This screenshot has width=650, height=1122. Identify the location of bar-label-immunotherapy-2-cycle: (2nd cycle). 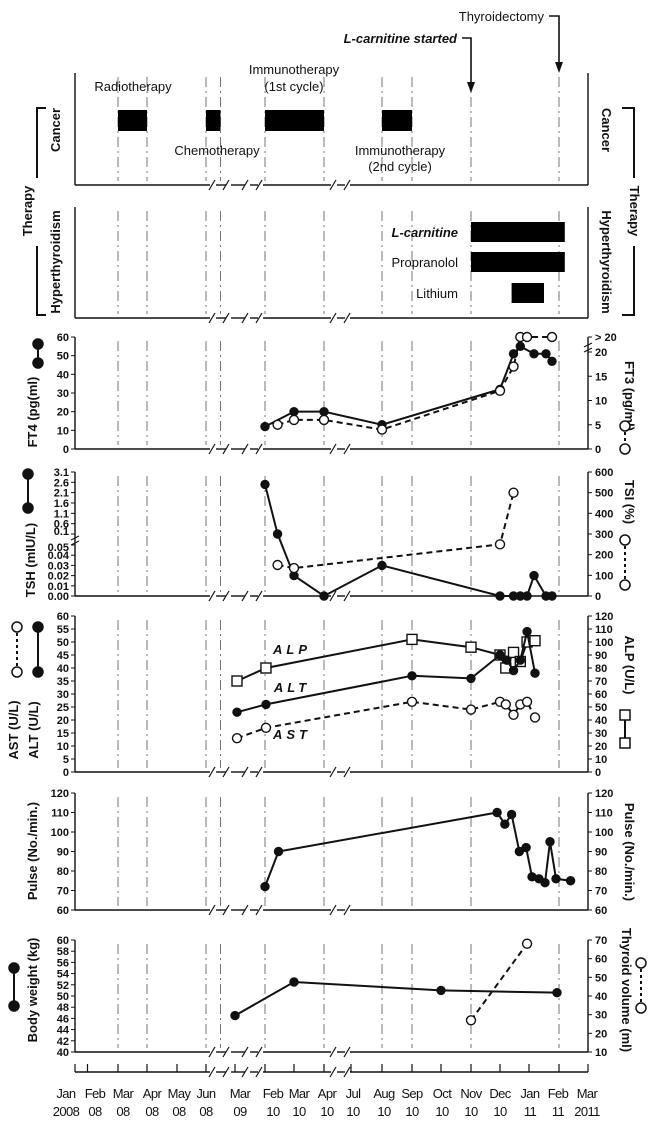
(400, 166).